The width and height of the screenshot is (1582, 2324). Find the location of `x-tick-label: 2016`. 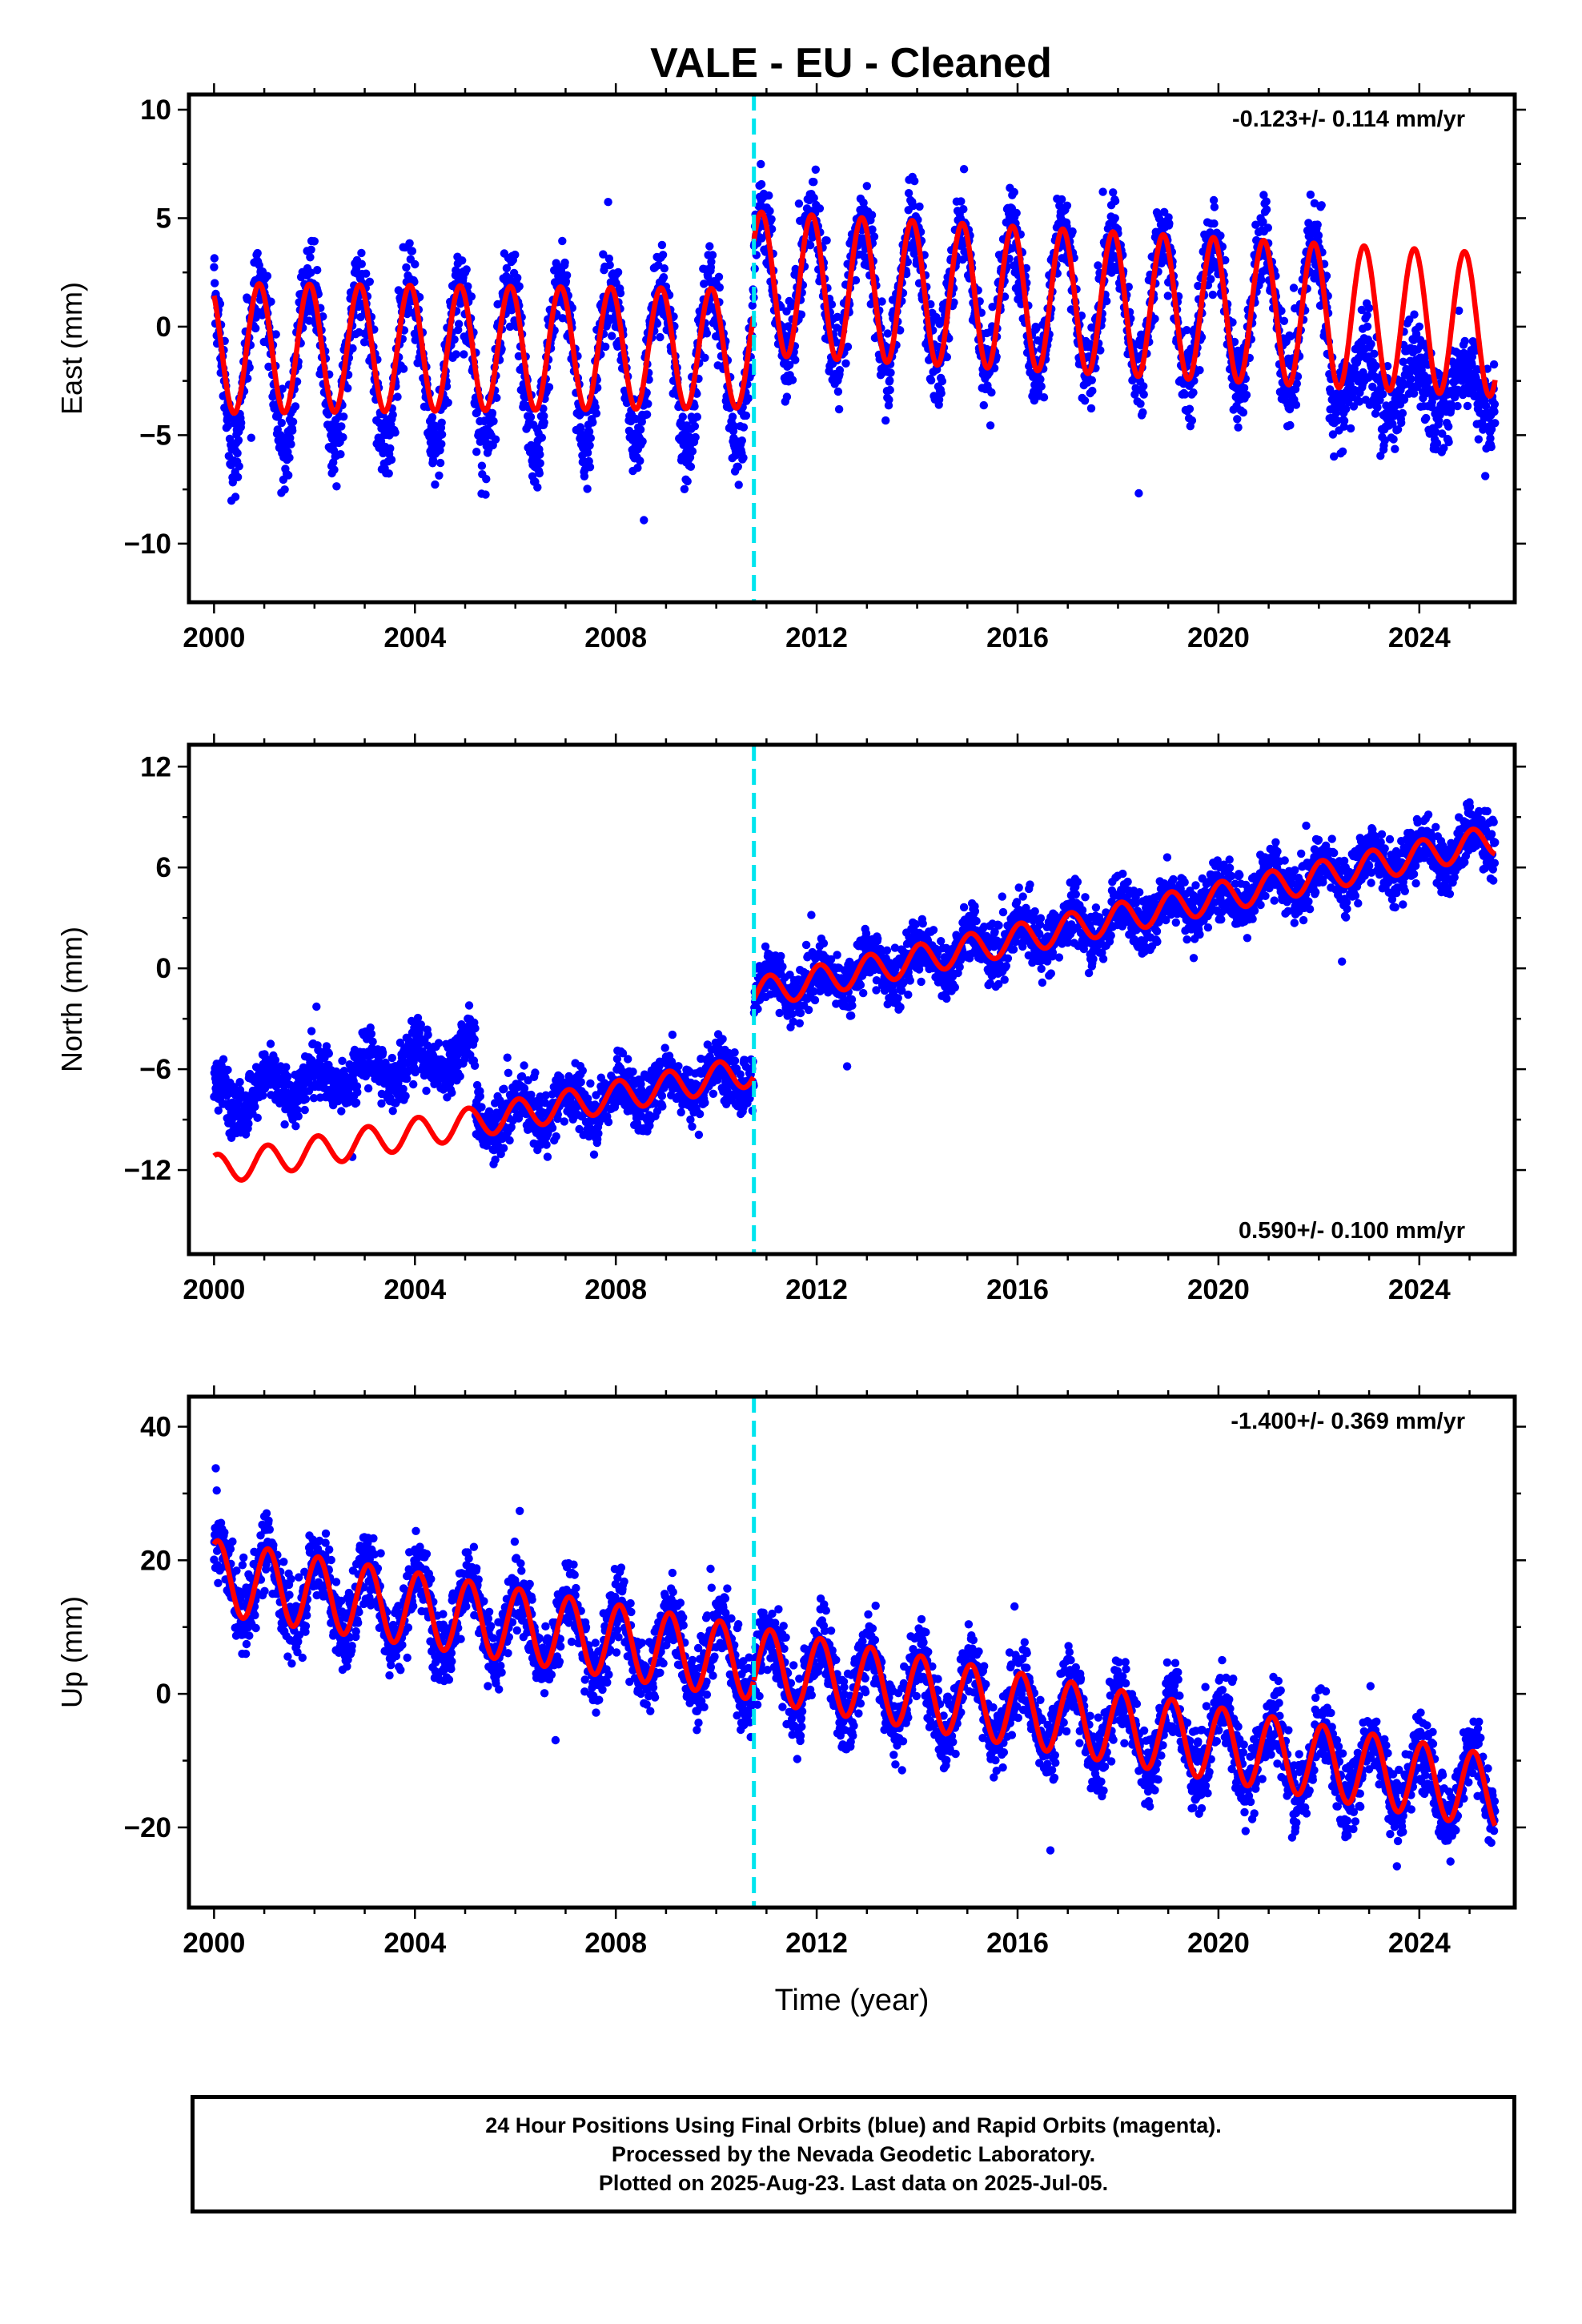

x-tick-label: 2016 is located at coordinates (1017, 637).